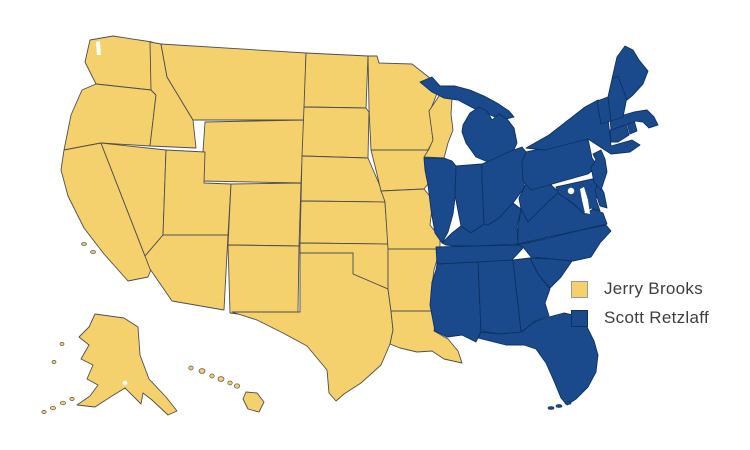 The image size is (750, 450). I want to click on state-in, so click(469, 198).